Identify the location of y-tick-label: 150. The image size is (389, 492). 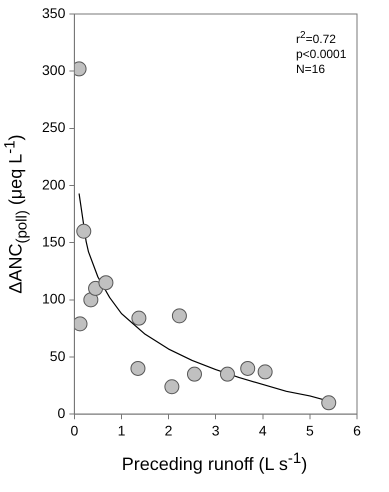
(54, 242).